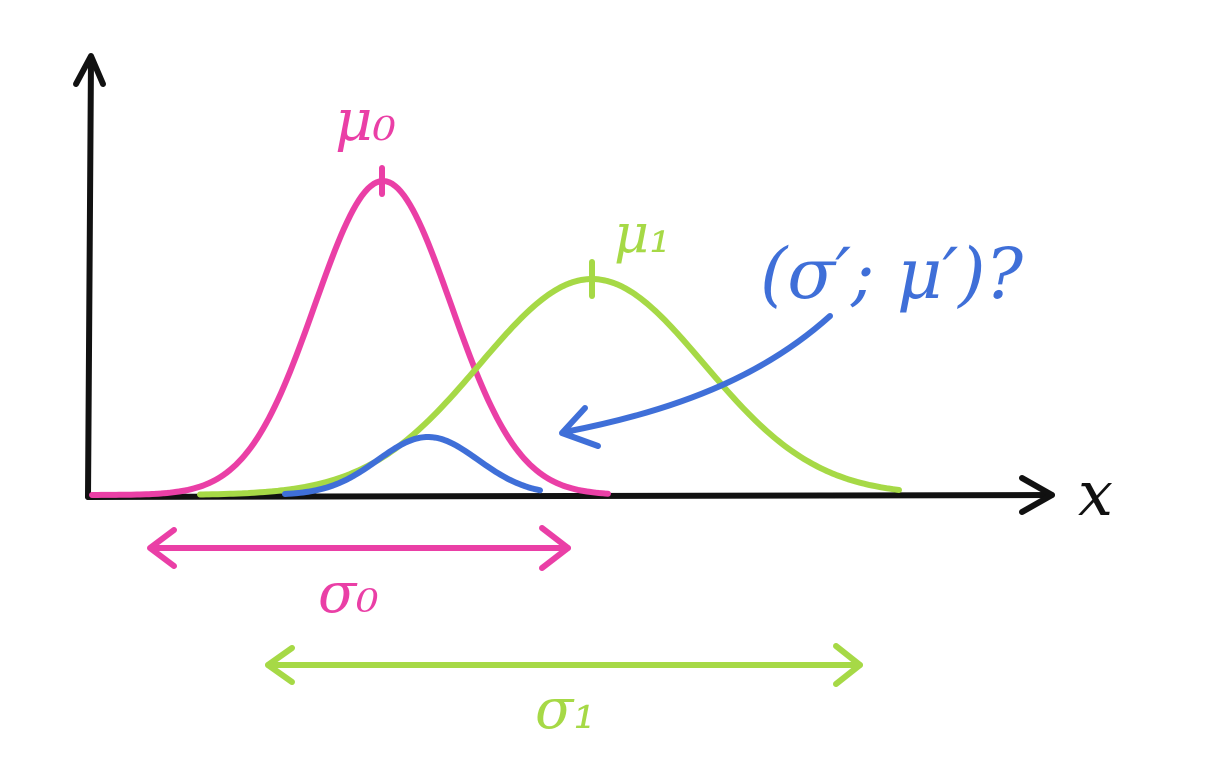  What do you see at coordinates (697, 374) in the screenshot?
I see `question-arrow` at bounding box center [697, 374].